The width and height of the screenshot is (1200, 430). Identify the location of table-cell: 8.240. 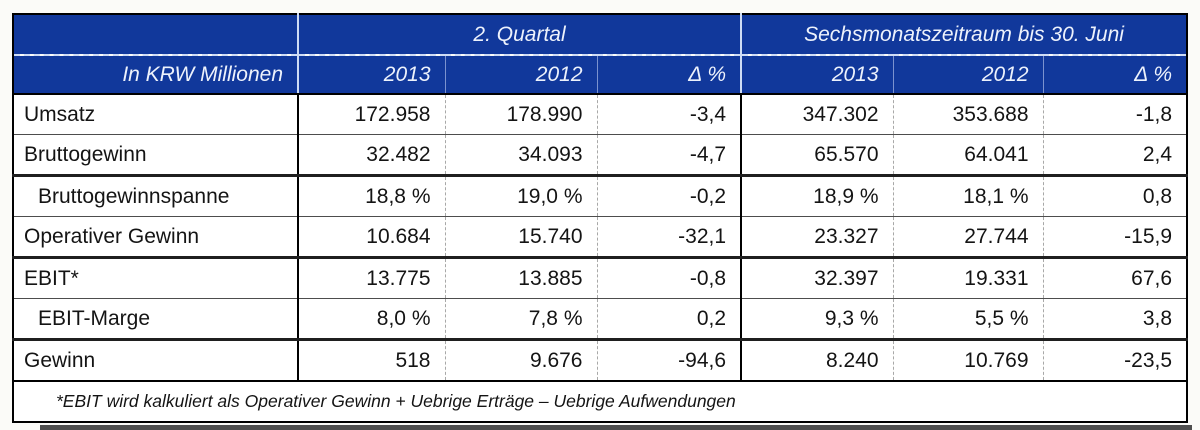
(817, 360).